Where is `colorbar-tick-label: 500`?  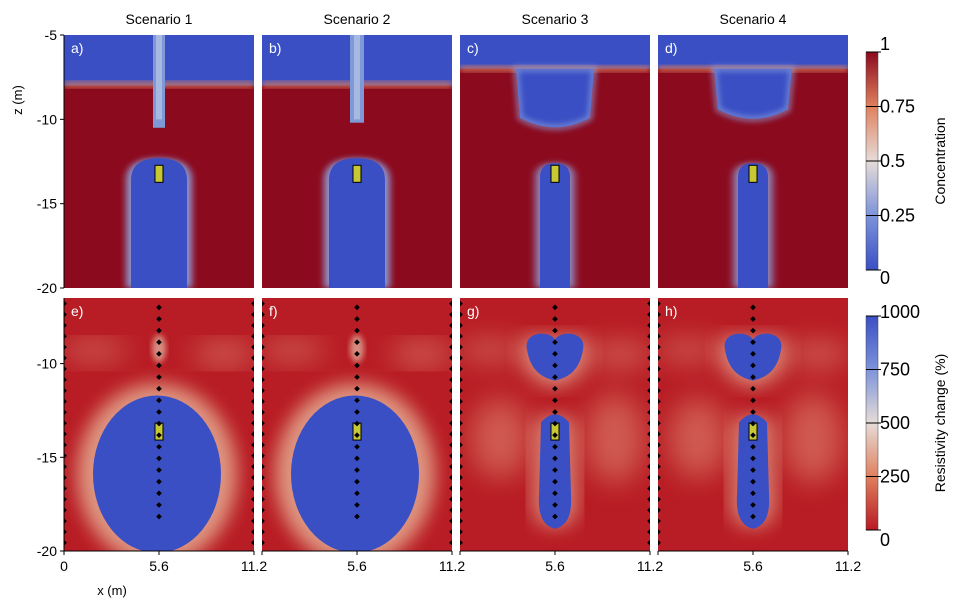 colorbar-tick-label: 500 is located at coordinates (895, 423).